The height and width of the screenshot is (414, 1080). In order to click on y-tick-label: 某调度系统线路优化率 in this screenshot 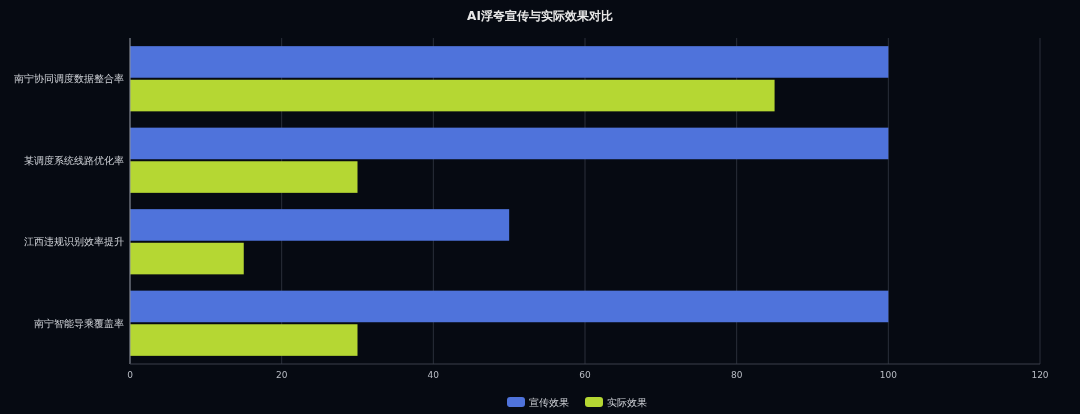, I will do `click(74, 160)`.